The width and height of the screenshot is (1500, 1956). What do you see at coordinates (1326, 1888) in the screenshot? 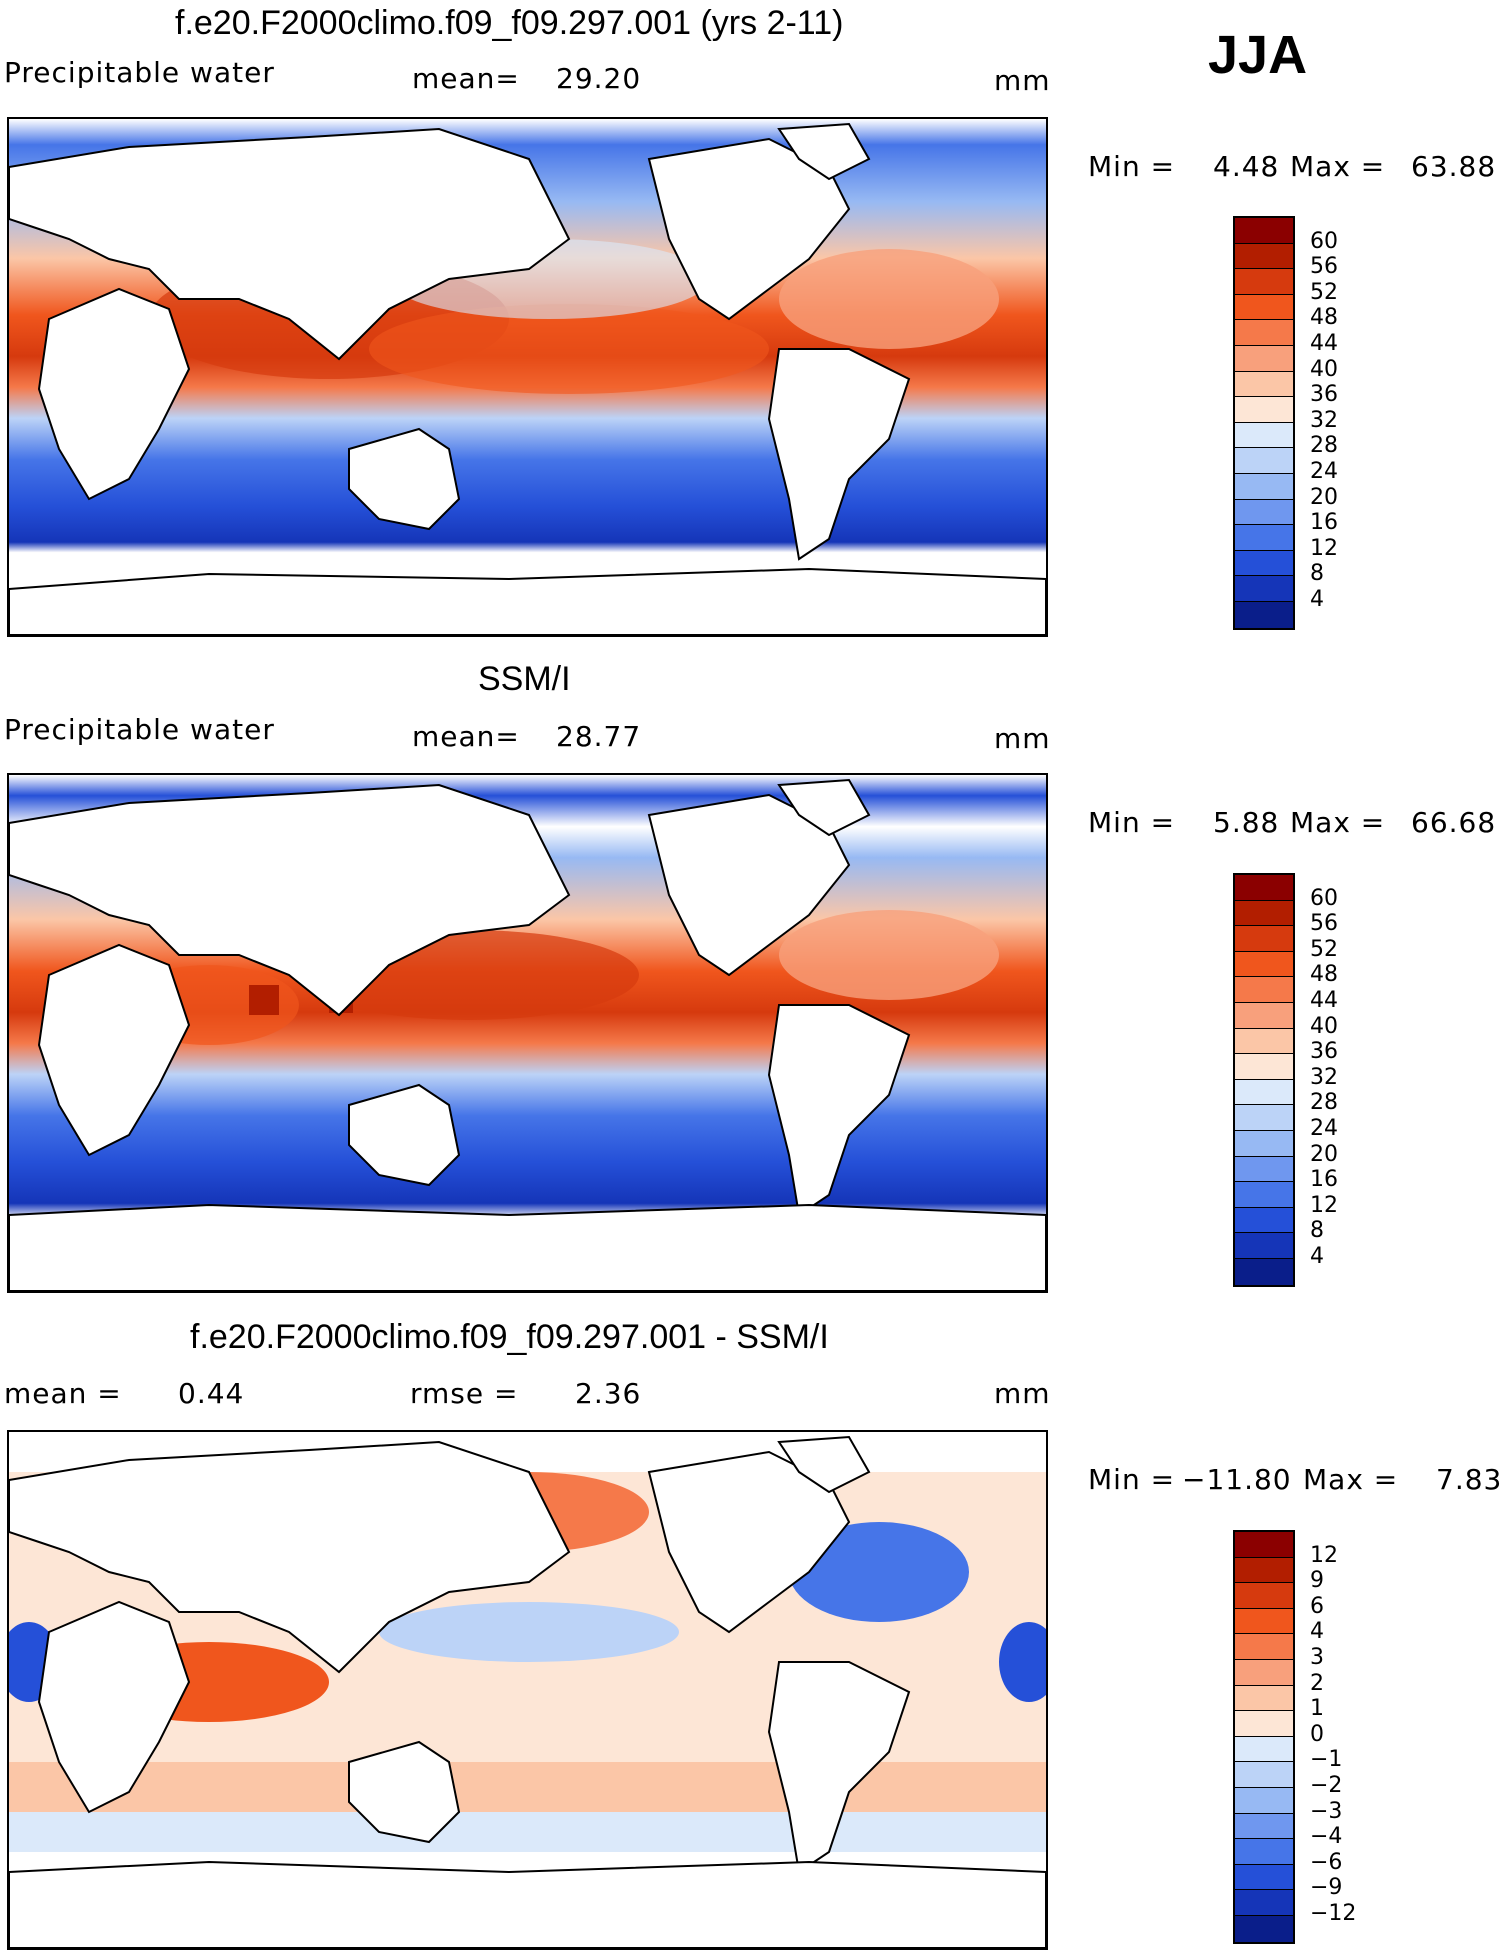
I see `colorbar-tick-label: −9` at bounding box center [1326, 1888].